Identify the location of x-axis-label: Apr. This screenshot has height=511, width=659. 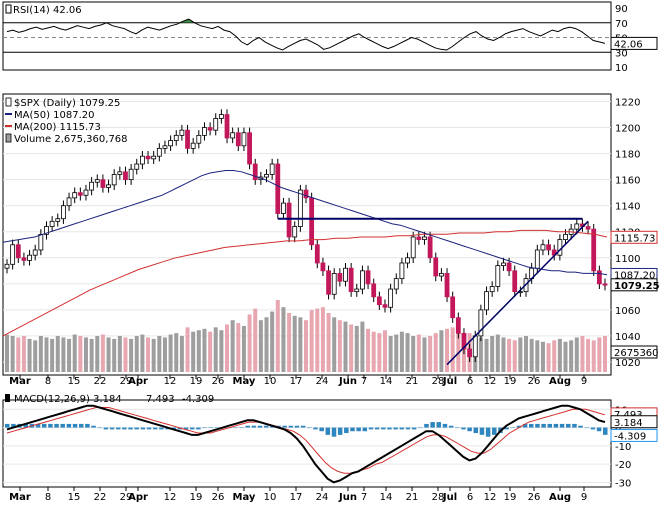
(138, 381).